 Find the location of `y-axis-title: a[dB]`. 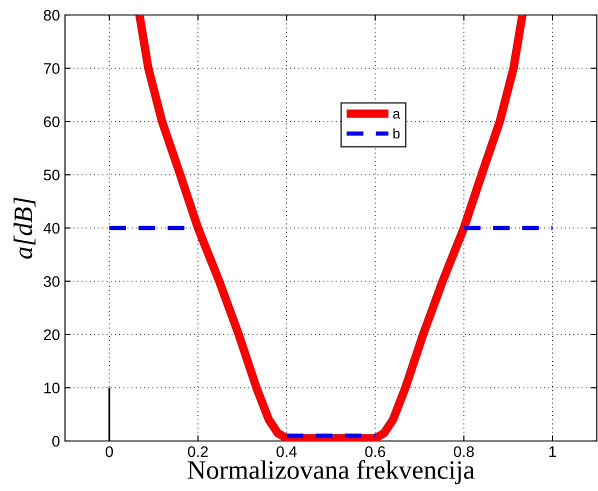

y-axis-title: a[dB] is located at coordinates (25, 228).